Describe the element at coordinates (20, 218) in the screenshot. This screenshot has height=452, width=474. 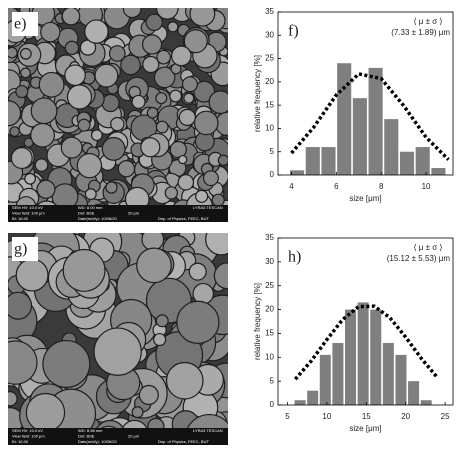
I see `info-text: BI: 16.00` at that location.